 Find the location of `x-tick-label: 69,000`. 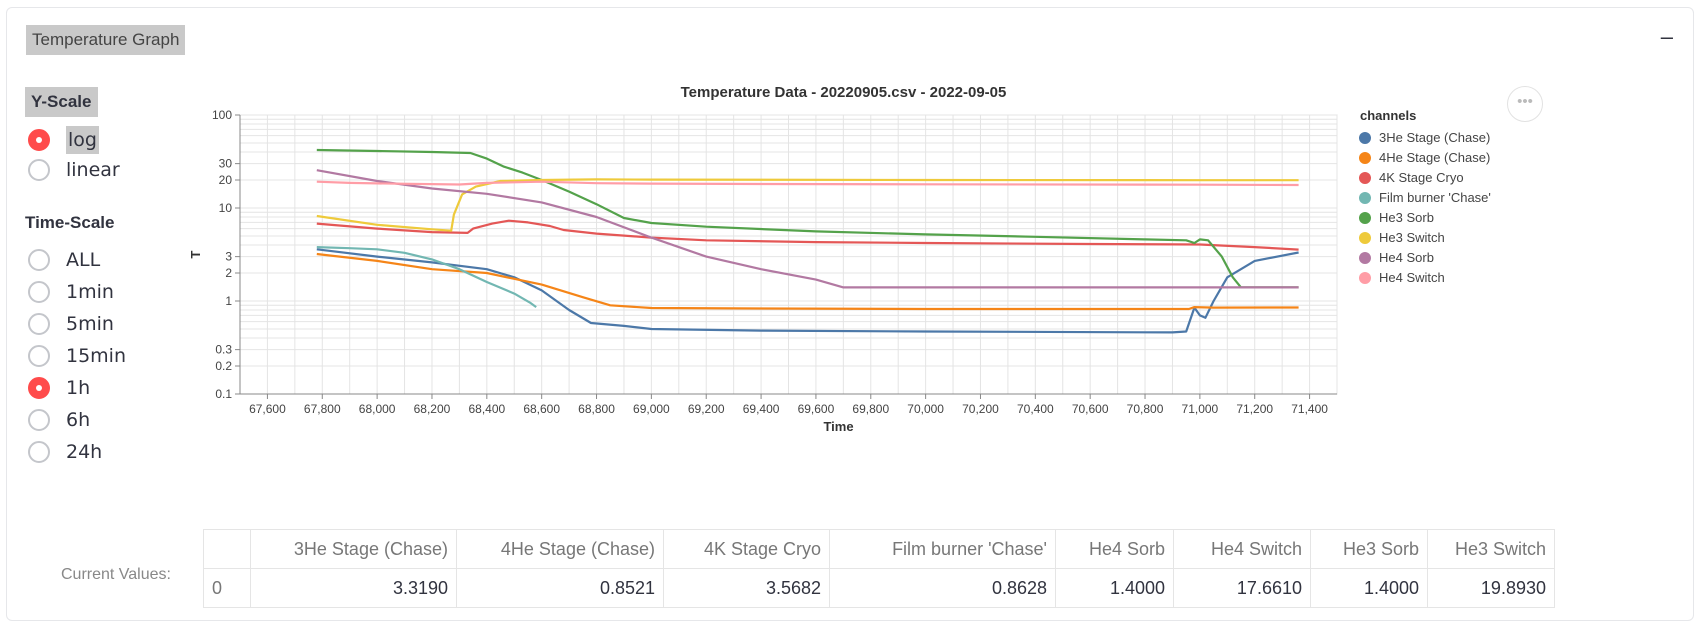

x-tick-label: 69,000 is located at coordinates (651, 409).